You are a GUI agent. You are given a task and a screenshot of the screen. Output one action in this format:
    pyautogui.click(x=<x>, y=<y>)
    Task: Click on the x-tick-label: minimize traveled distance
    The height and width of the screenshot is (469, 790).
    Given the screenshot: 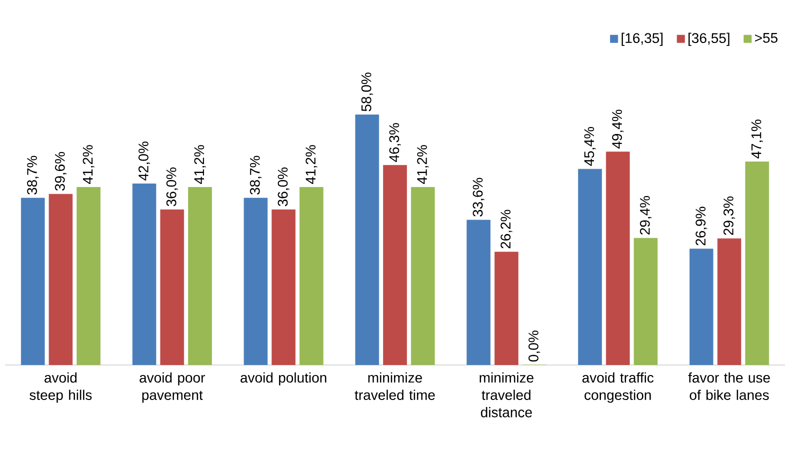 What is the action you would take?
    pyautogui.click(x=507, y=395)
    